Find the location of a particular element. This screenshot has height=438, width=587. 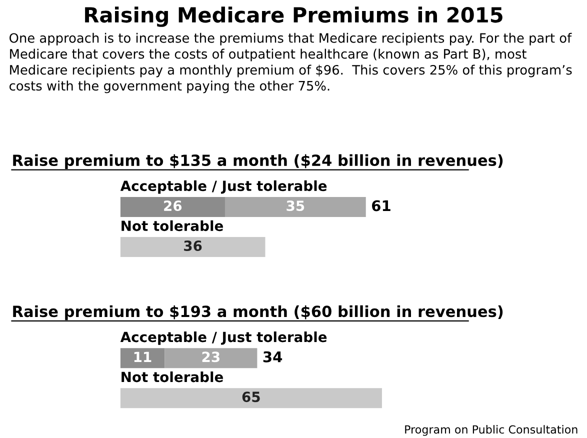

text: Raising Medicare Premiums in 2015 is located at coordinates (293, 16).